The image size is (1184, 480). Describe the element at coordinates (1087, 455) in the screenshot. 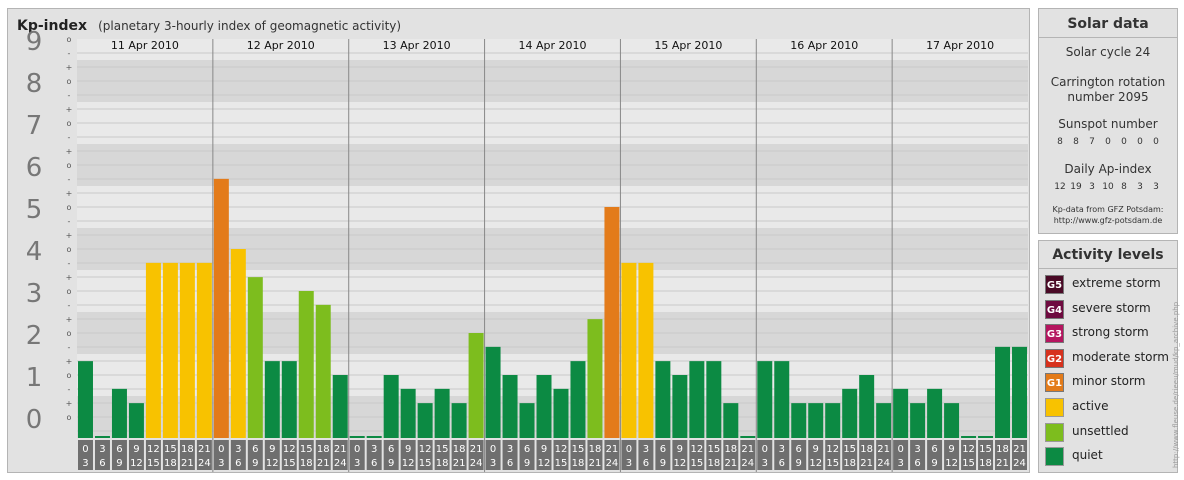

I see `level-label: quiet` at that location.